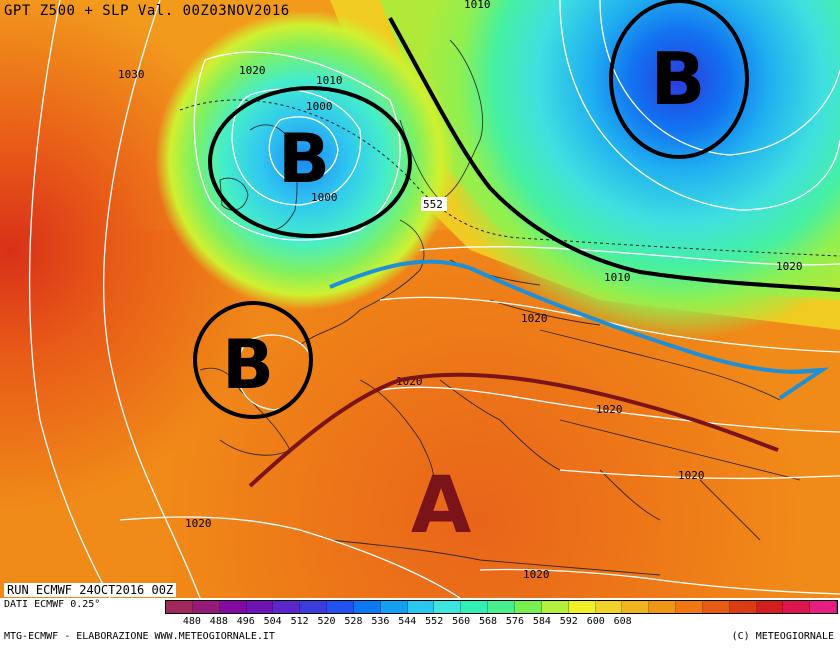 The height and width of the screenshot is (648, 840). I want to click on low-ne: B, so click(679, 79).